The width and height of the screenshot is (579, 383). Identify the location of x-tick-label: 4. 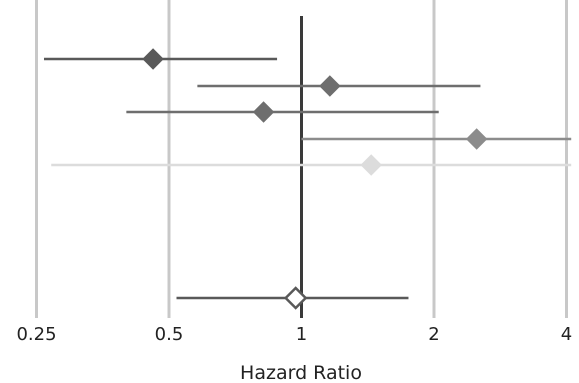
(566, 334).